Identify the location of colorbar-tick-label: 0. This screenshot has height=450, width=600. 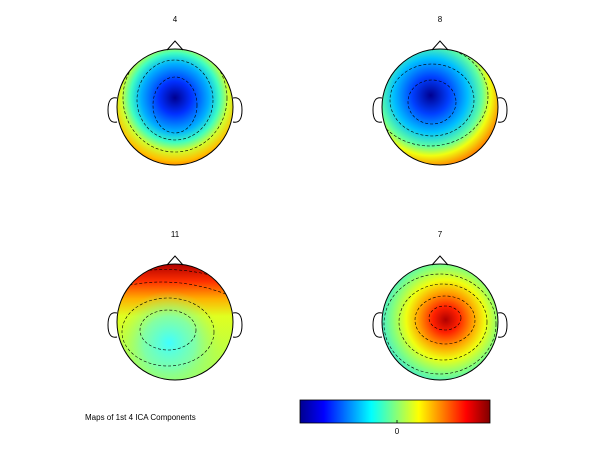
(397, 431).